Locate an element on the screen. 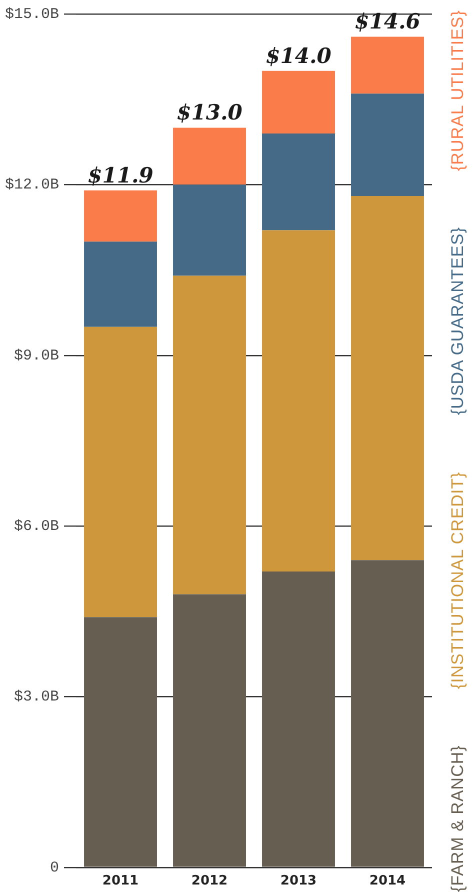 Image resolution: width=476 pixels, height=895 pixels. text: {USDA GUARANTEES} is located at coordinates (458, 321).